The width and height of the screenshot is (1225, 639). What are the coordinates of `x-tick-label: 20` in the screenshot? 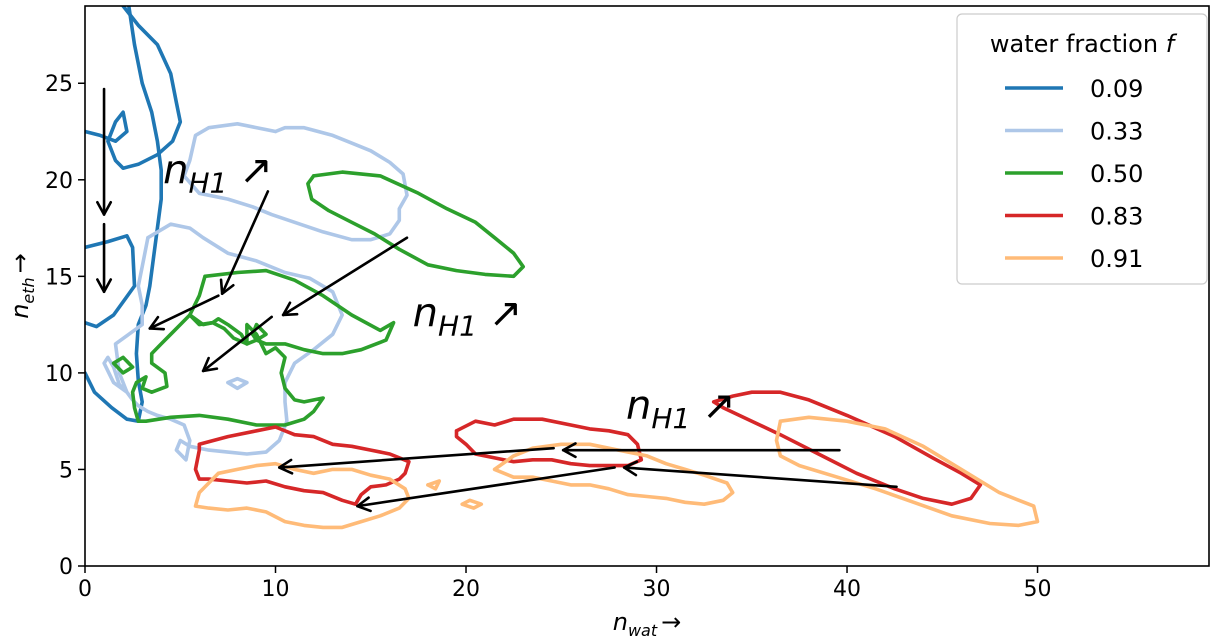 It's located at (466, 589).